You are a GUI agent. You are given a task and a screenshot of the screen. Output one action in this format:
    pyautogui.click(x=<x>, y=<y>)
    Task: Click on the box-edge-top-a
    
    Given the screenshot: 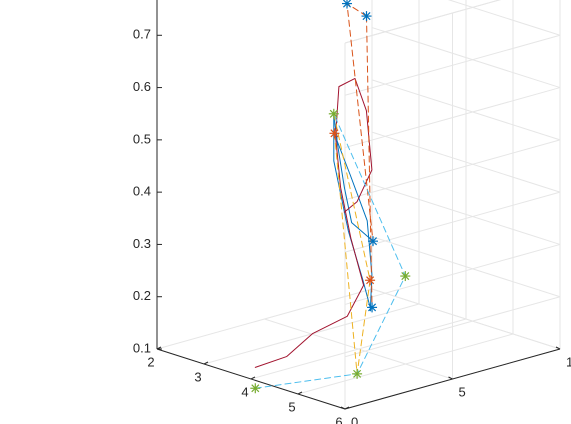 What is the action you would take?
    pyautogui.click(x=422, y=22)
    